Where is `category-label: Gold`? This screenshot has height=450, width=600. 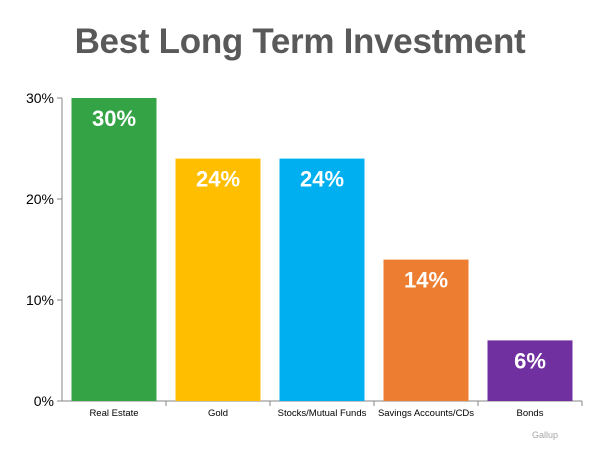 category-label: Gold is located at coordinates (218, 413).